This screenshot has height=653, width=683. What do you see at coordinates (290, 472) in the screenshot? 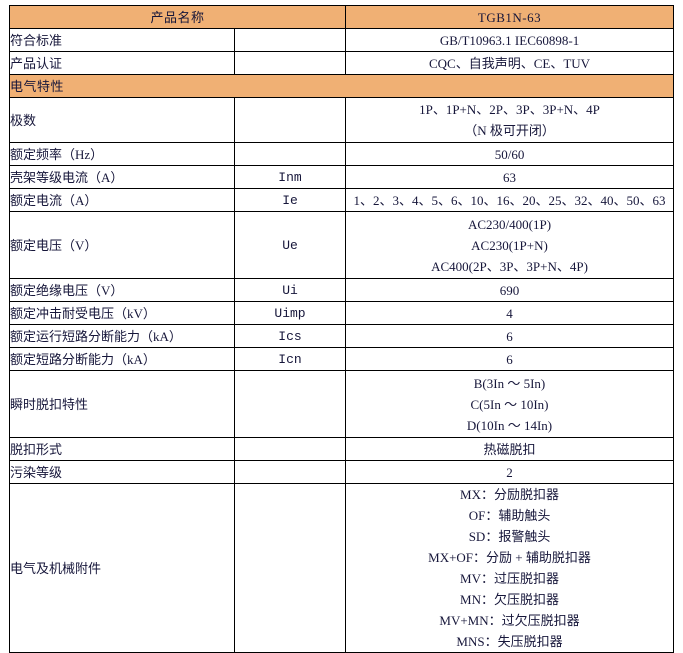
I see `row-symbol-pollution-degree` at bounding box center [290, 472].